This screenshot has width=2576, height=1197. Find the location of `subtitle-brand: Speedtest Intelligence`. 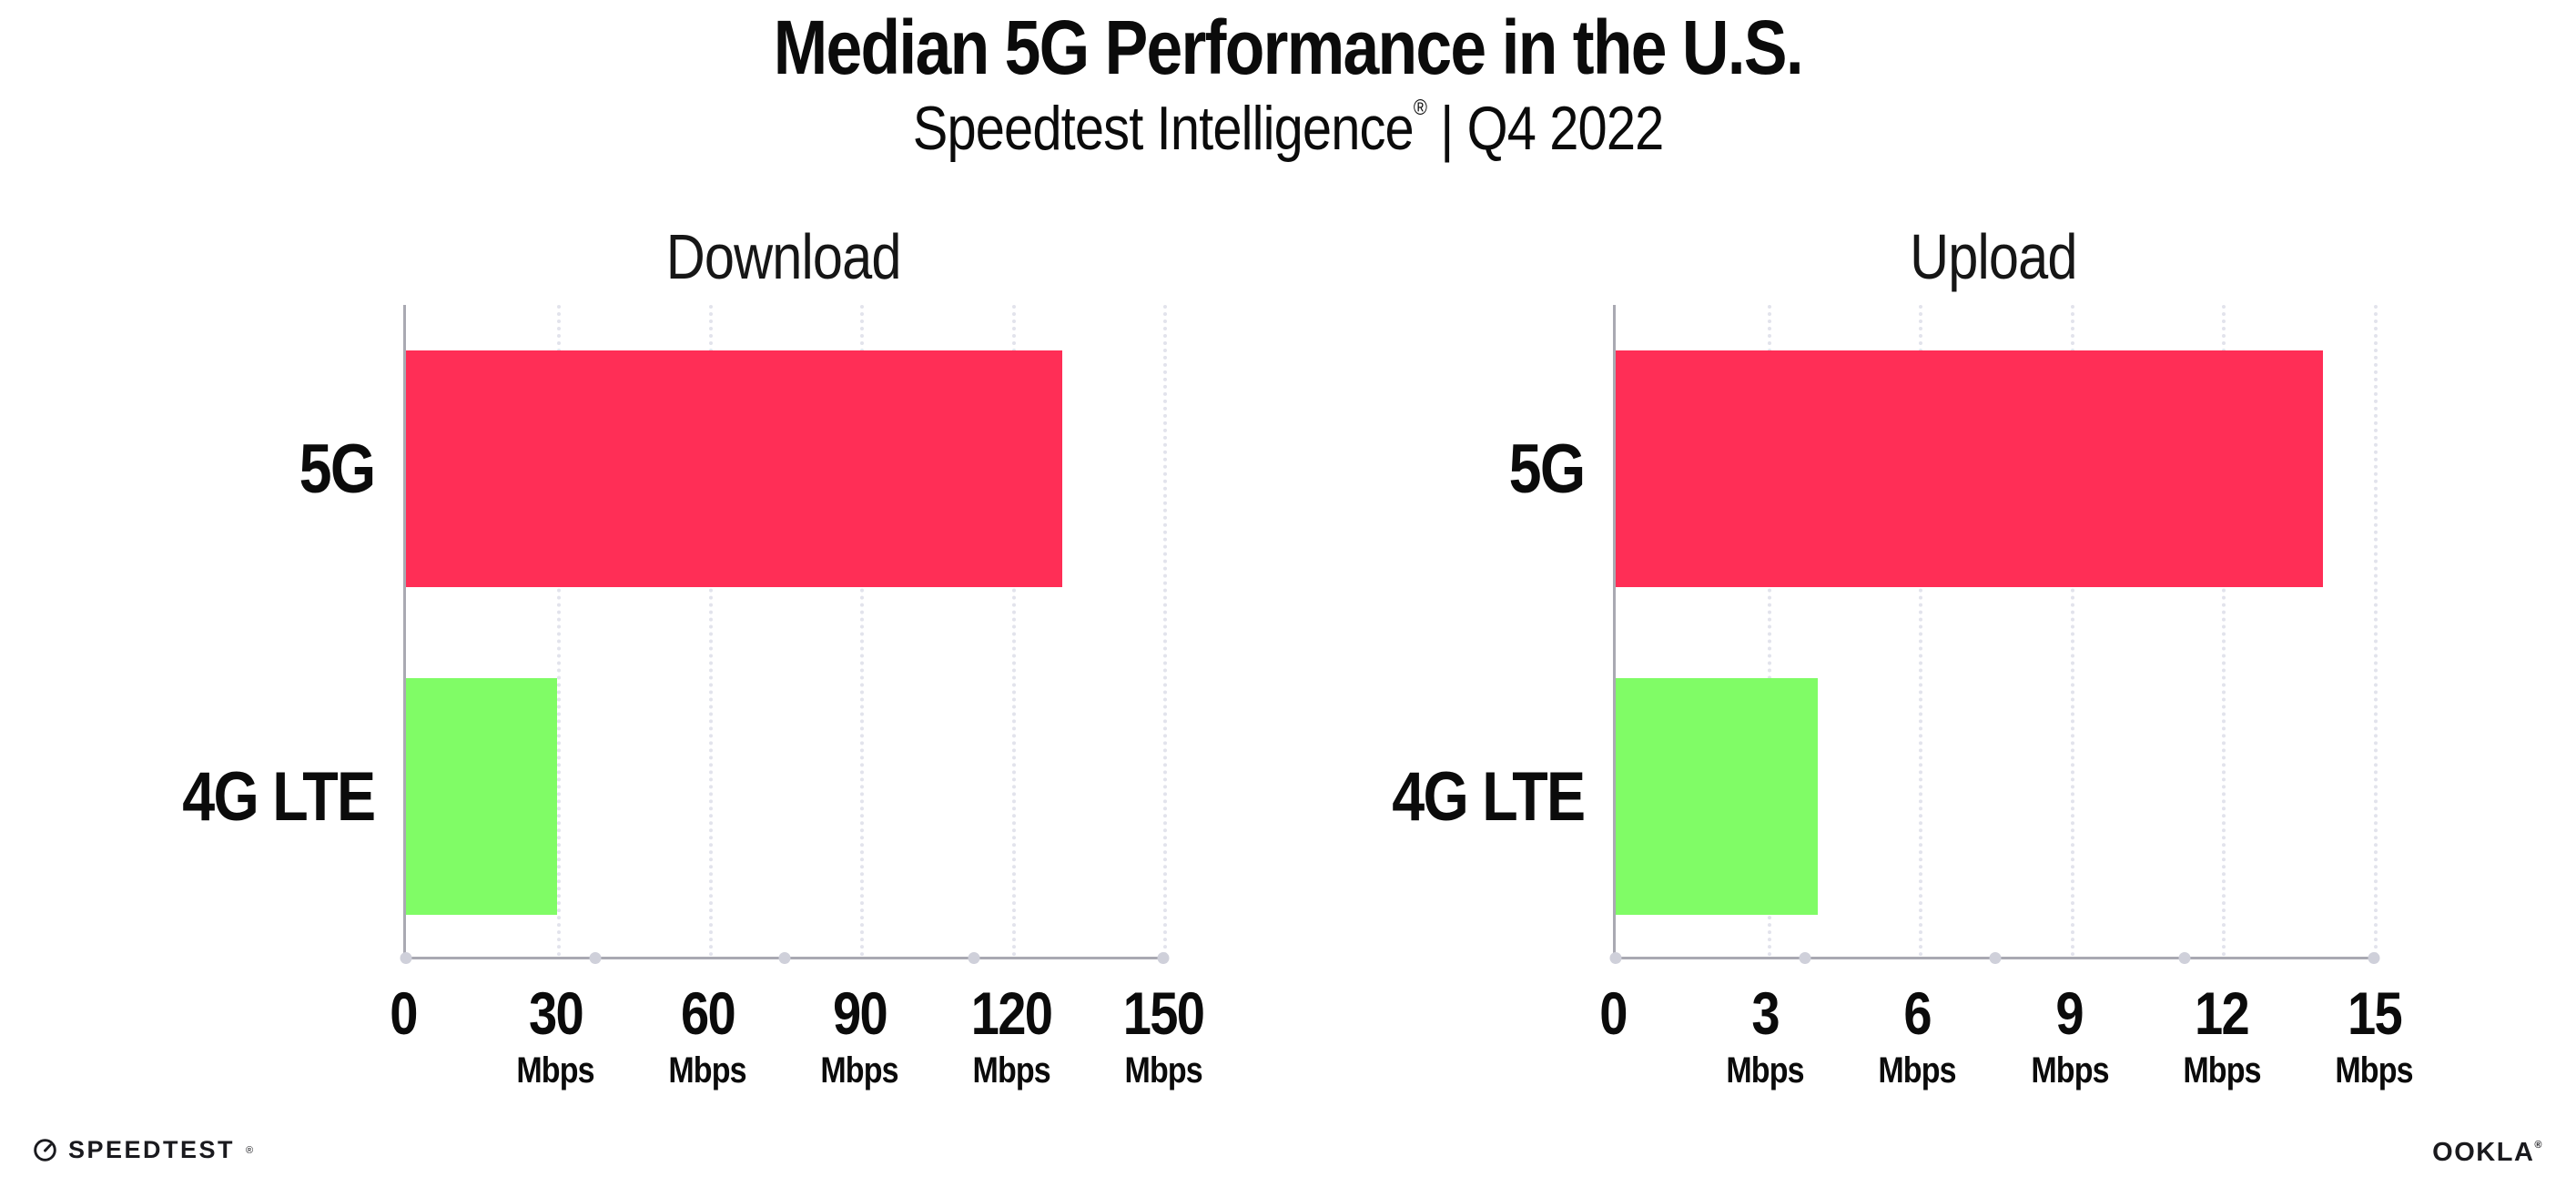

subtitle-brand: Speedtest Intelligence is located at coordinates (1163, 129).